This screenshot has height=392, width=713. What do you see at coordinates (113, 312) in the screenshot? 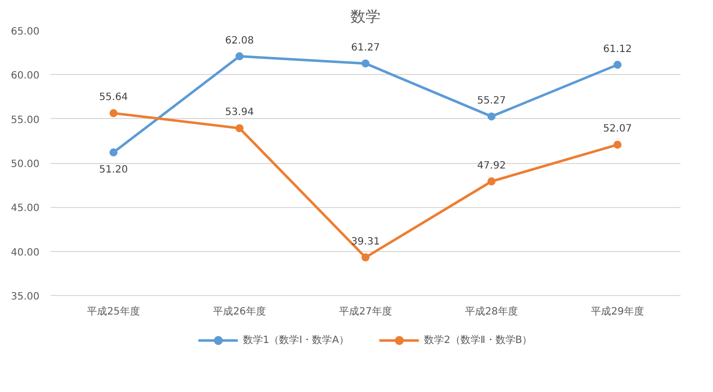
I see `x-tick-label: 平成25年度` at bounding box center [113, 312].